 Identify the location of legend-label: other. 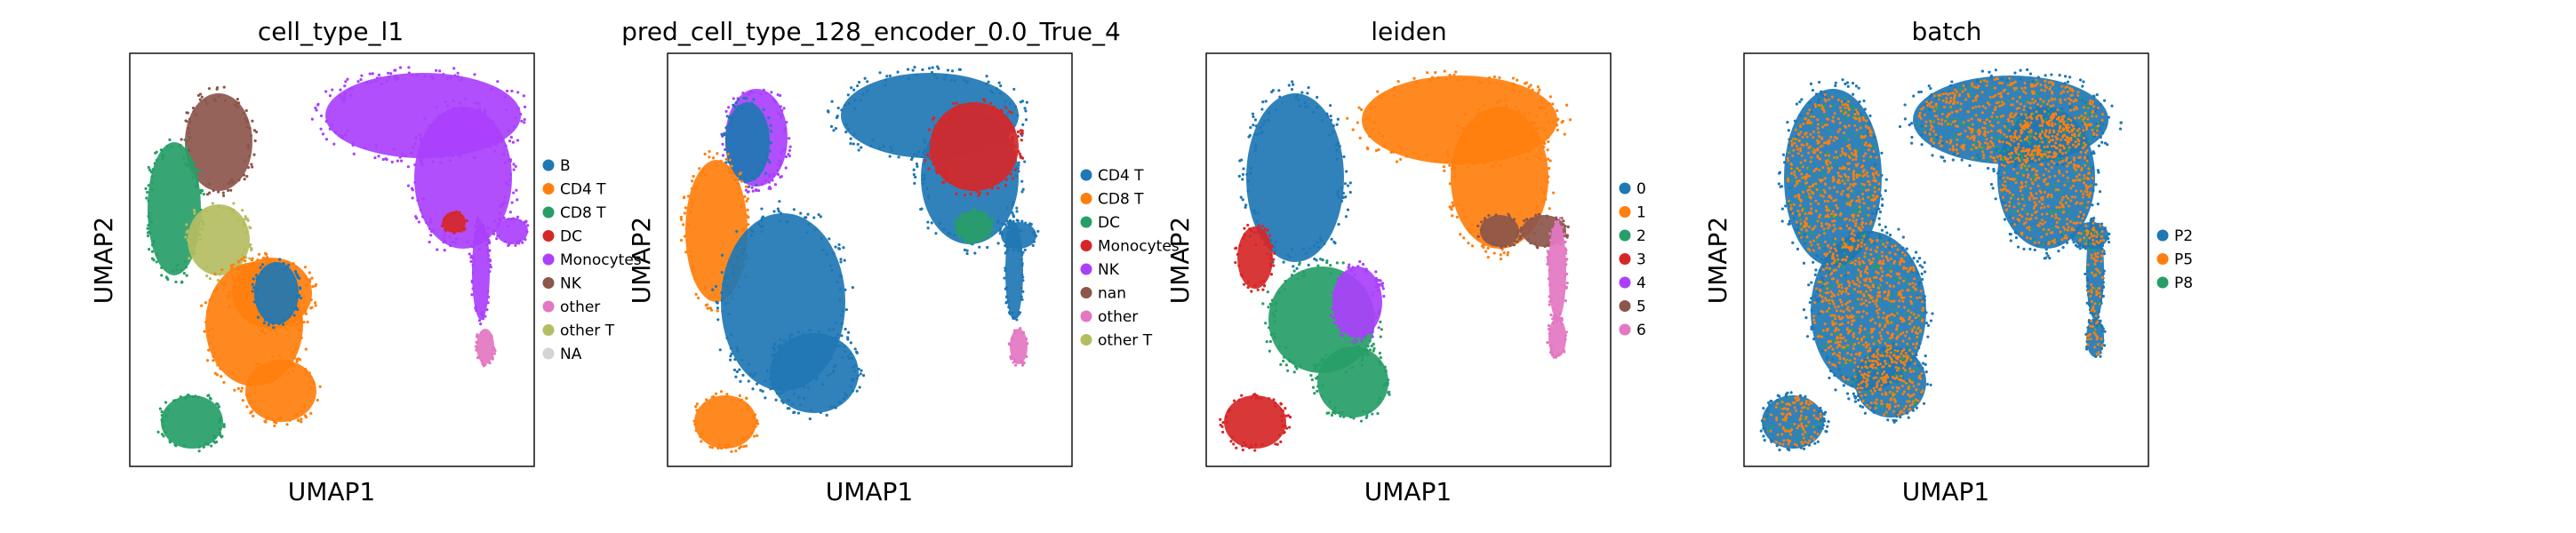
(1118, 317).